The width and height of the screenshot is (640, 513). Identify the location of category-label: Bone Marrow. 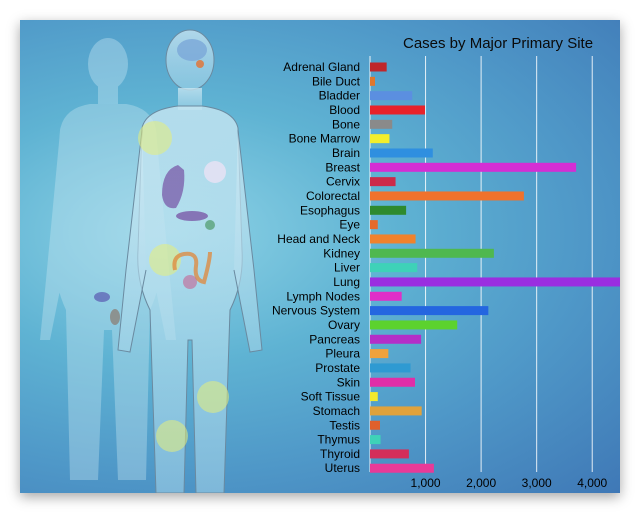
(325, 139).